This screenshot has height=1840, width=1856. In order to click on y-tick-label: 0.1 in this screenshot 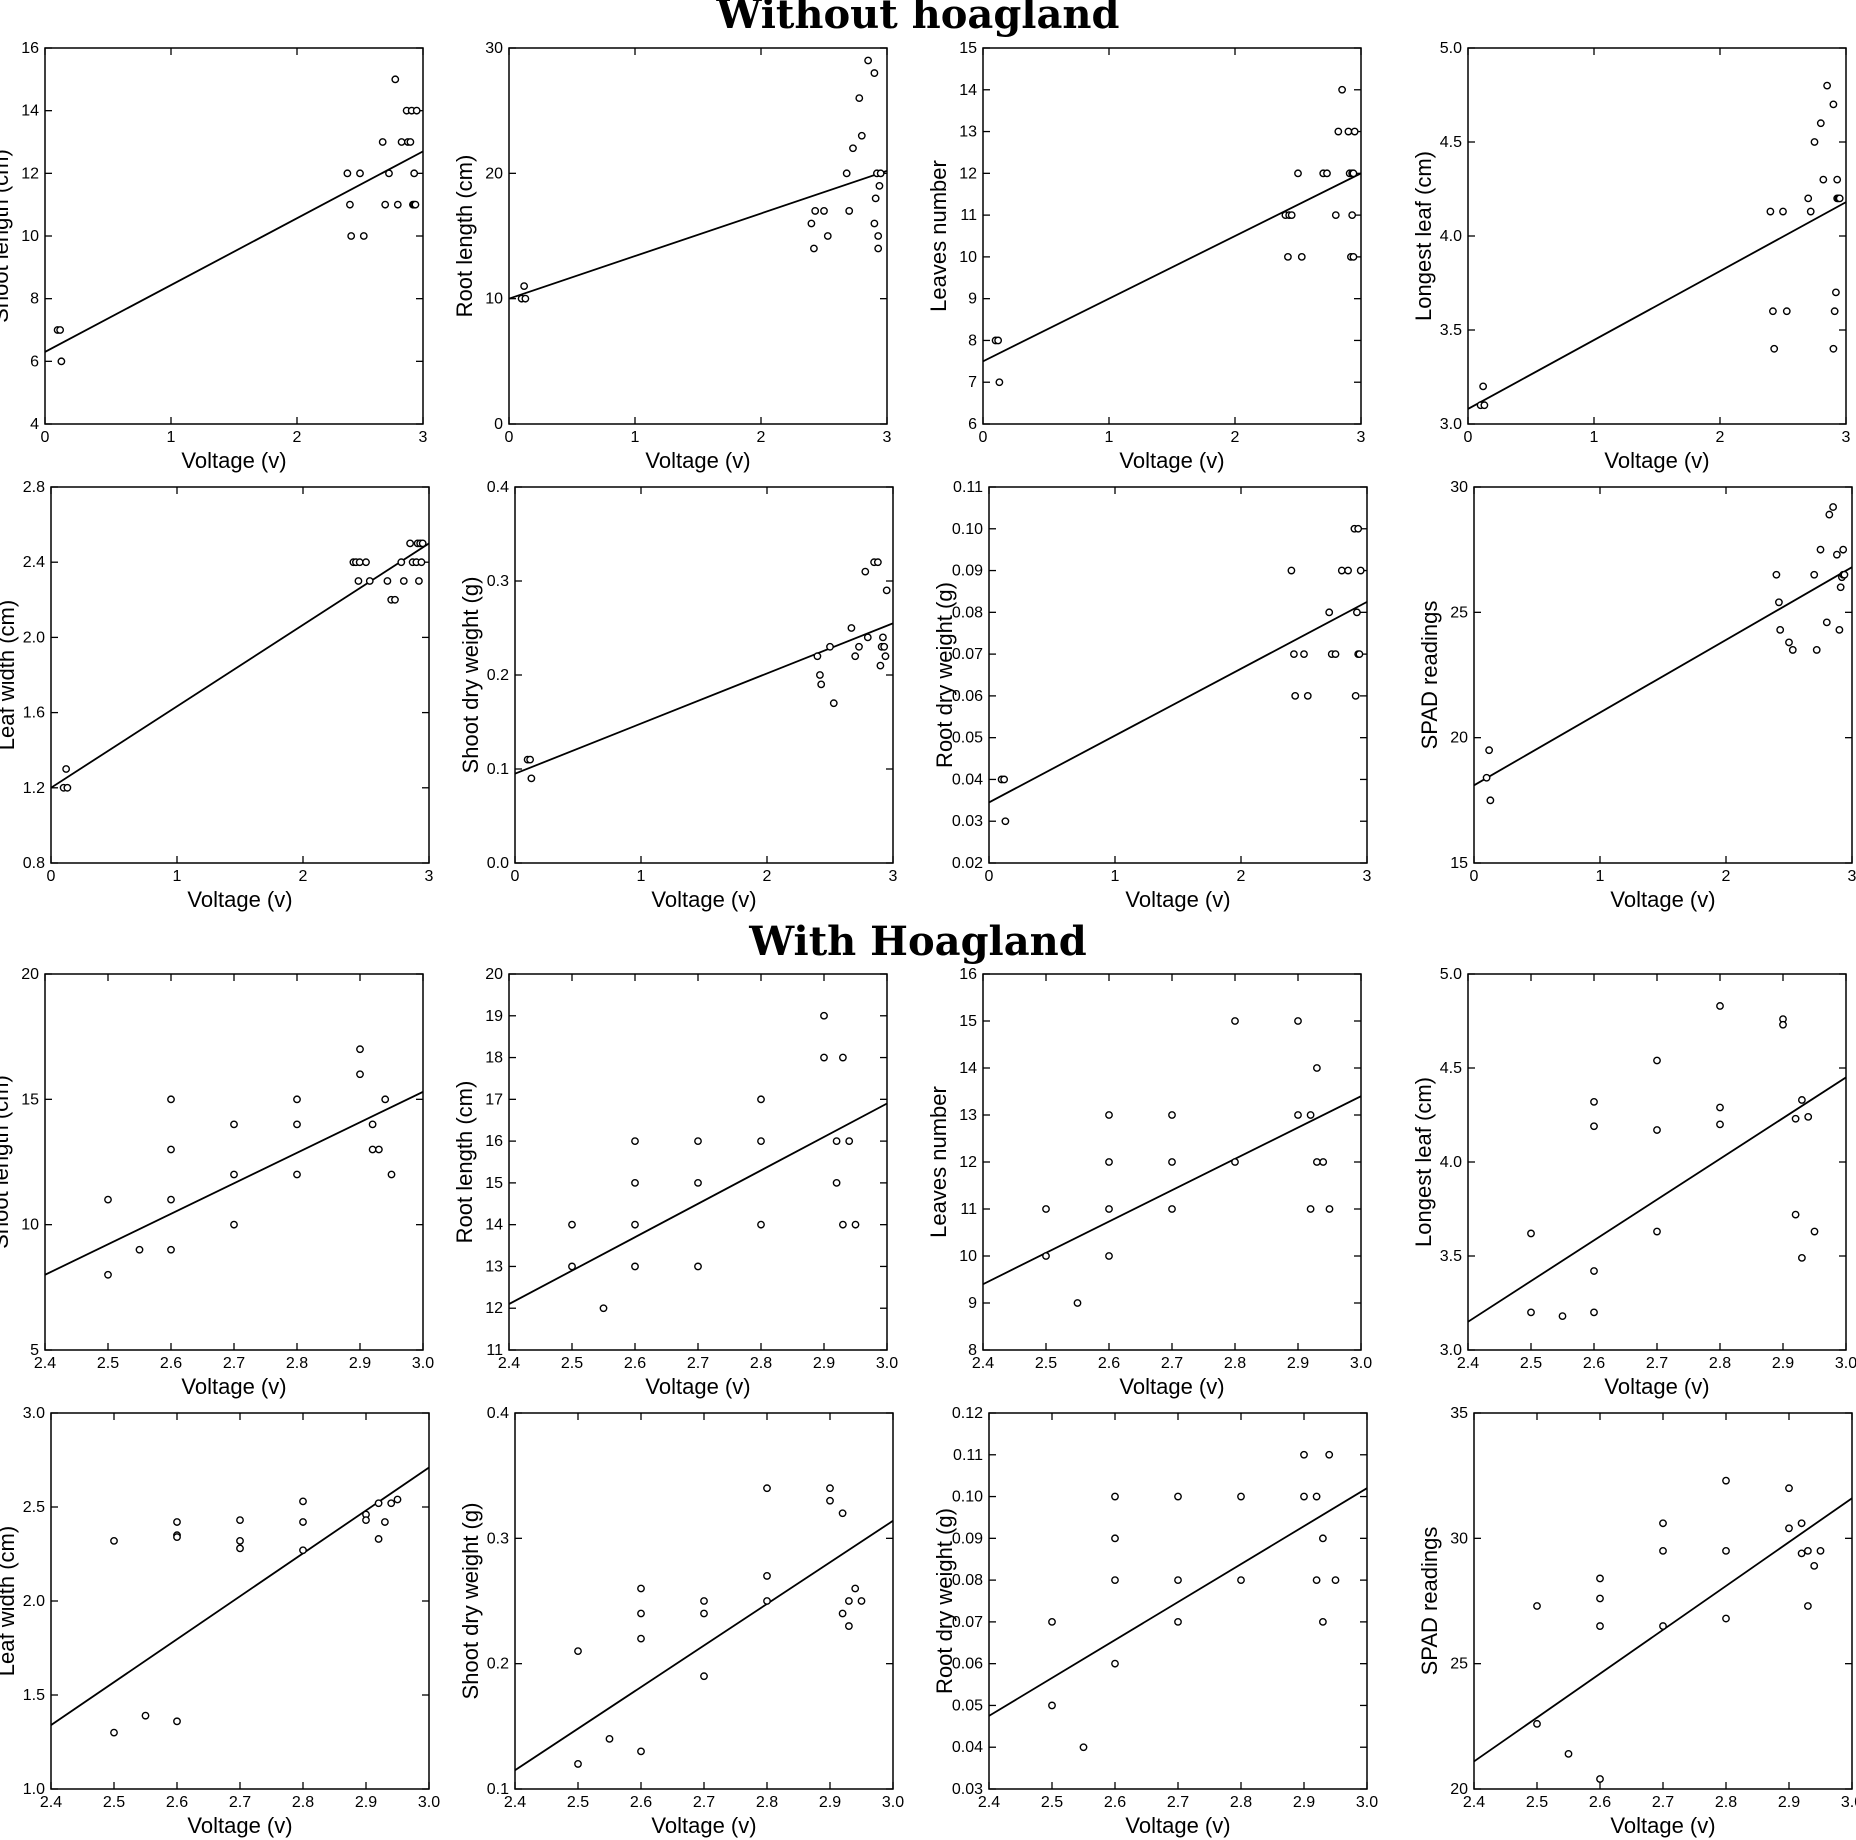, I will do `click(498, 1789)`.